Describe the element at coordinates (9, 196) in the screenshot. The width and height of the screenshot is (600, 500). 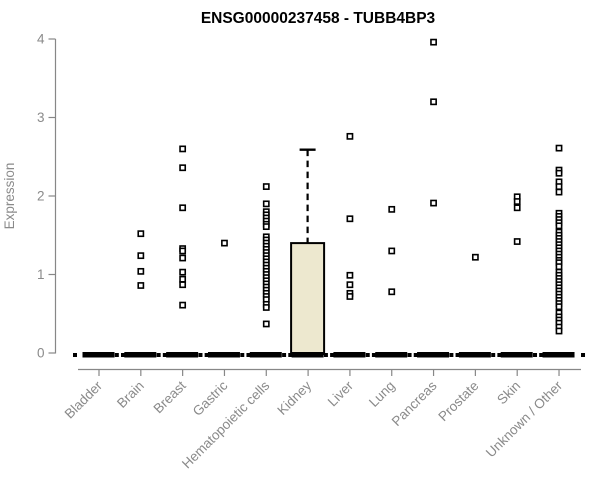
I see `y-axis-title: Expression` at that location.